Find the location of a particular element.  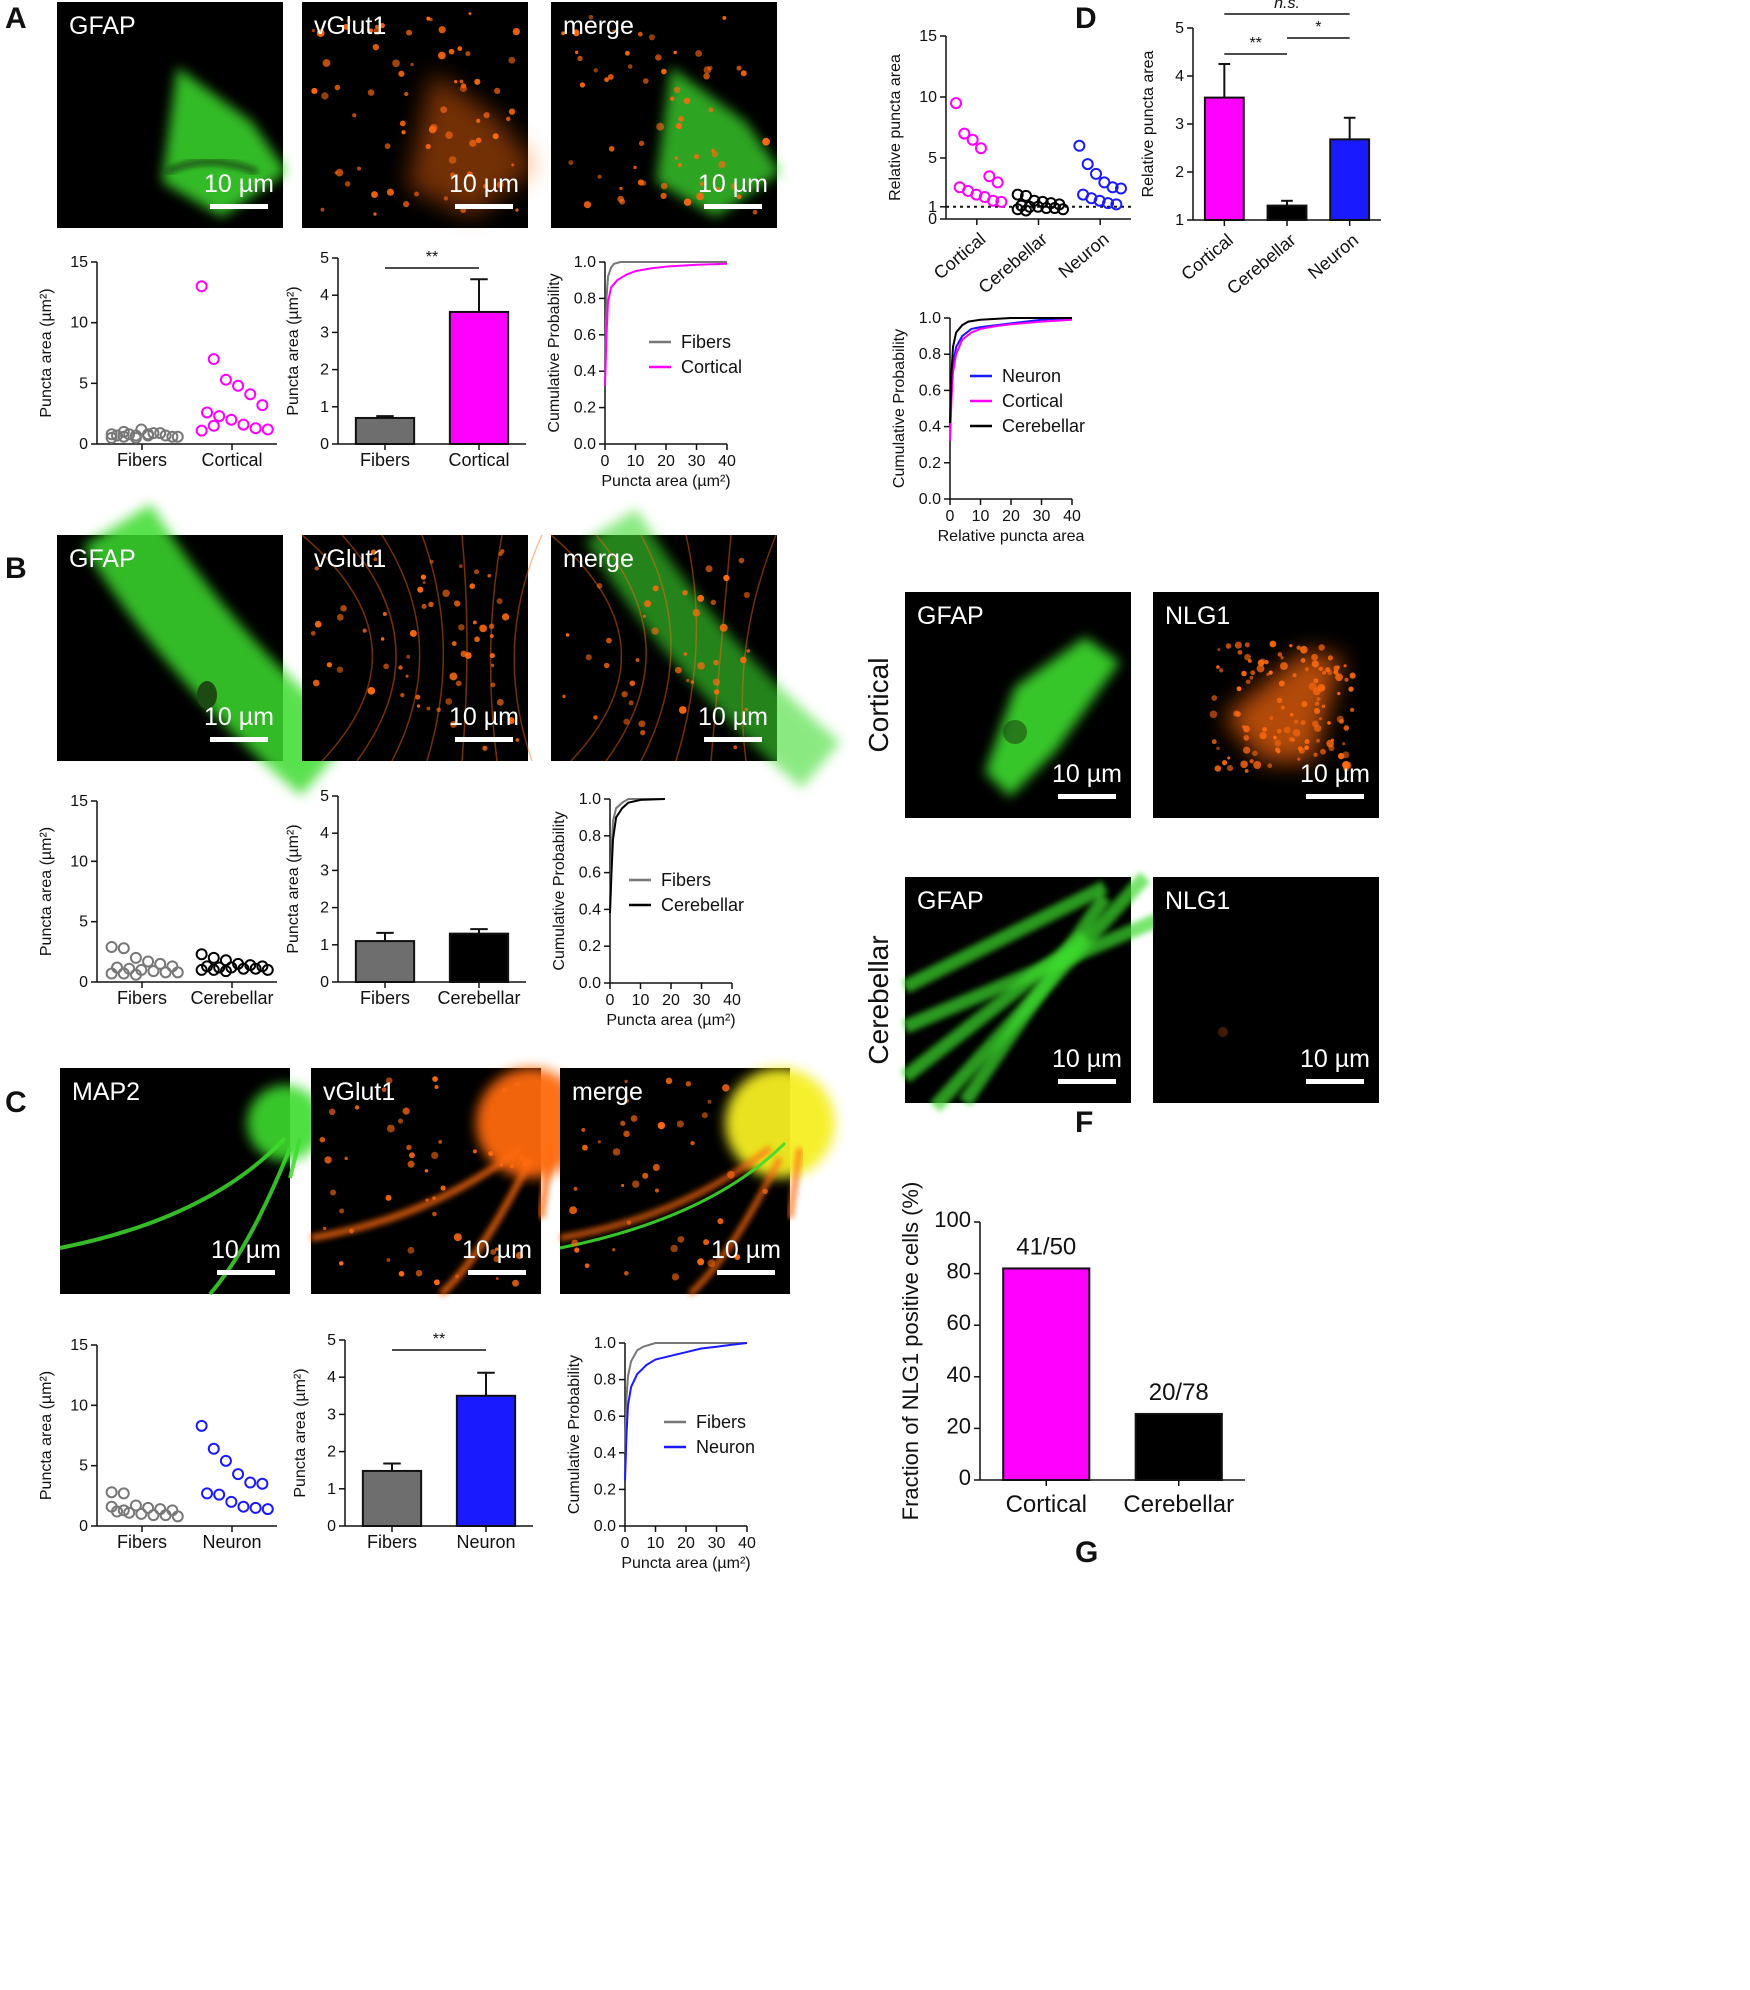

panel-letter-d: D is located at coordinates (1086, 18).